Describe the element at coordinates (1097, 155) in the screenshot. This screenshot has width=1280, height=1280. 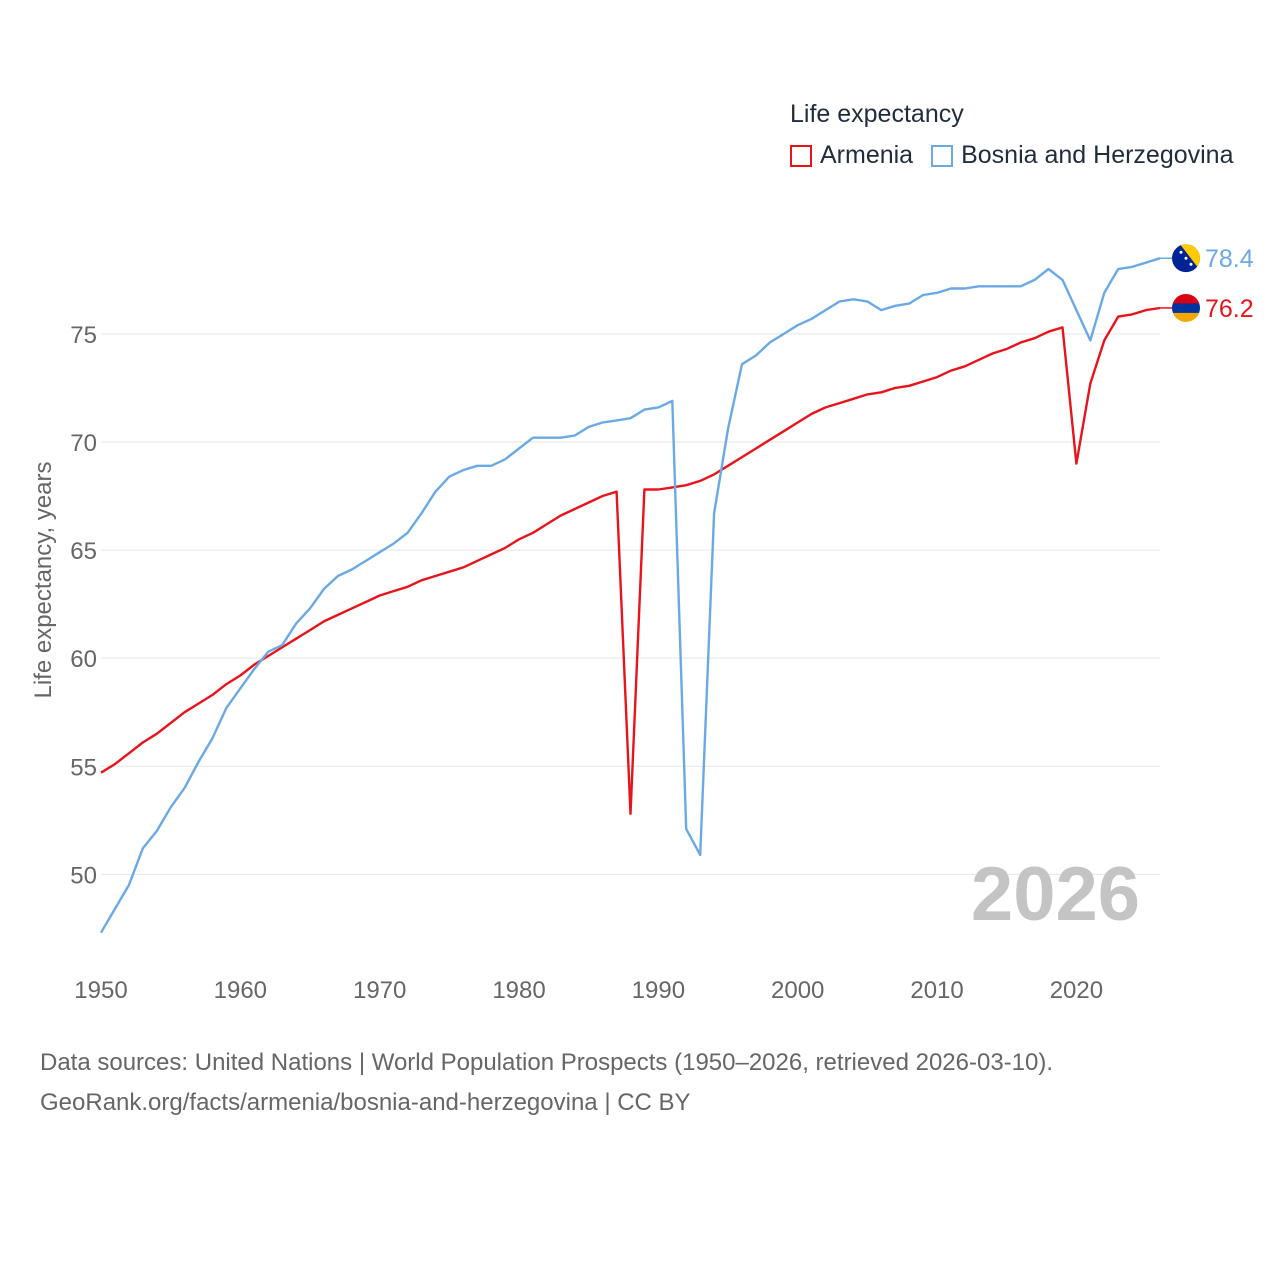
I see `legend-label-bosnia: Bosnia and Herzegovina` at that location.